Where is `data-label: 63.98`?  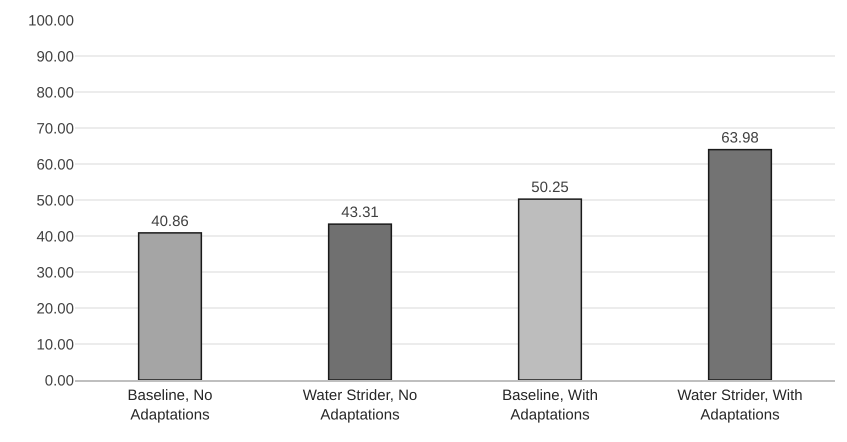
data-label: 63.98 is located at coordinates (740, 138).